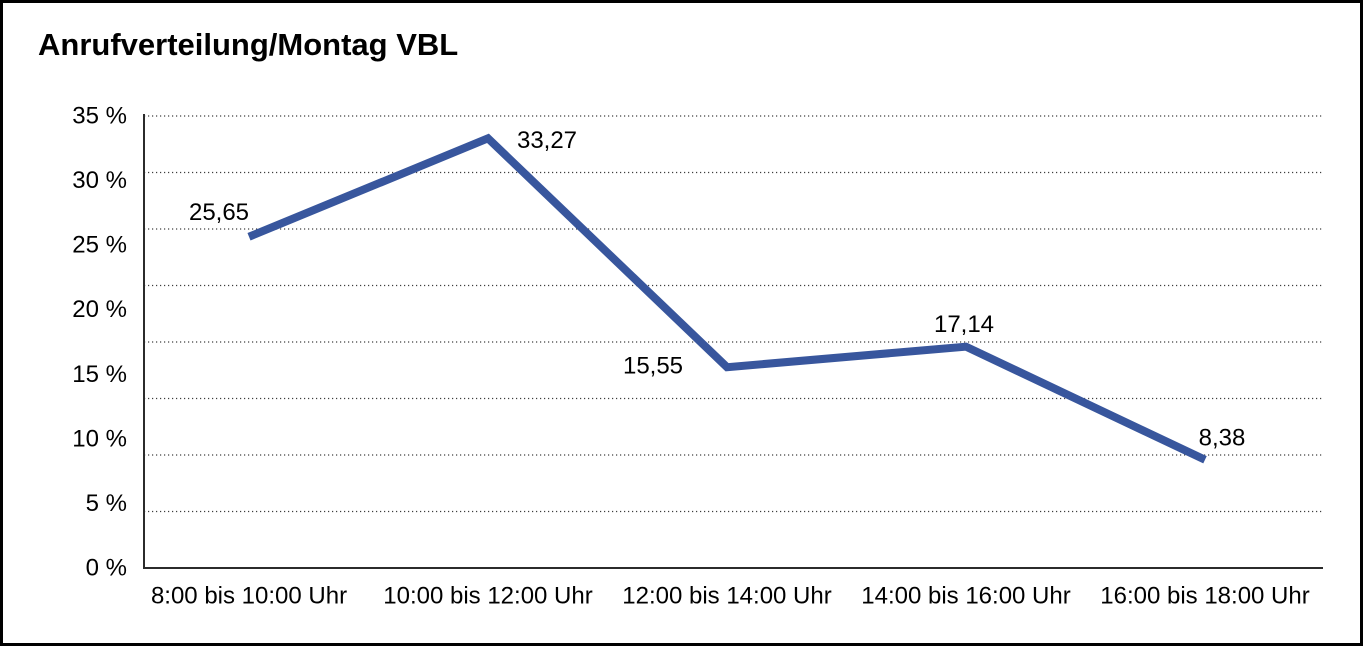 The height and width of the screenshot is (646, 1363). What do you see at coordinates (99, 180) in the screenshot?
I see `y-axis-tick-label: 30 %` at bounding box center [99, 180].